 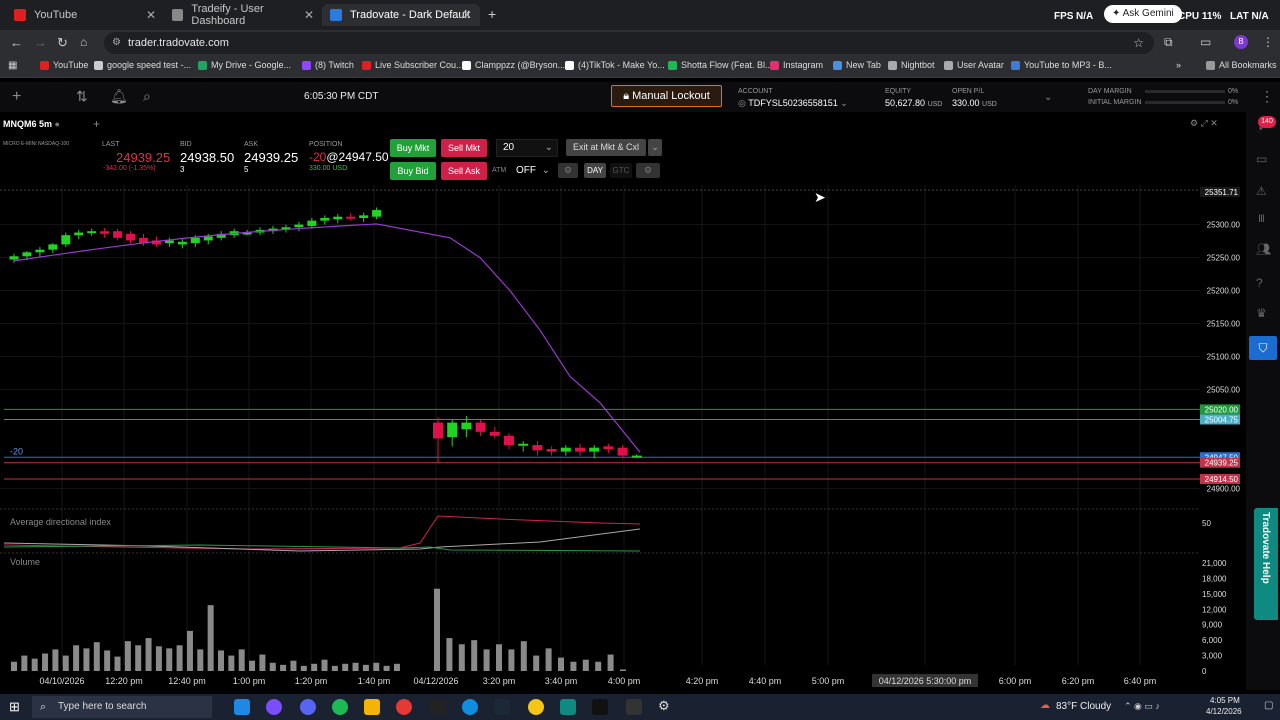 I want to click on ask-gemini-button: ✦ Ask Gemini, so click(x=1143, y=14).